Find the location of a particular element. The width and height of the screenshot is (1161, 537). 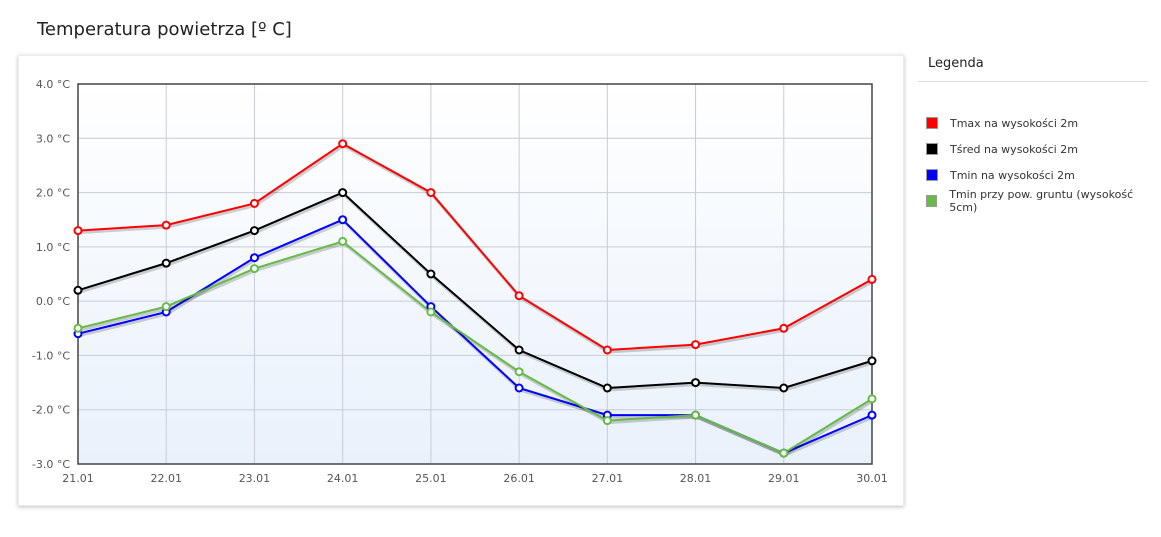

legend-entry: Tmin na wysokości 2m is located at coordinates (1037, 175).